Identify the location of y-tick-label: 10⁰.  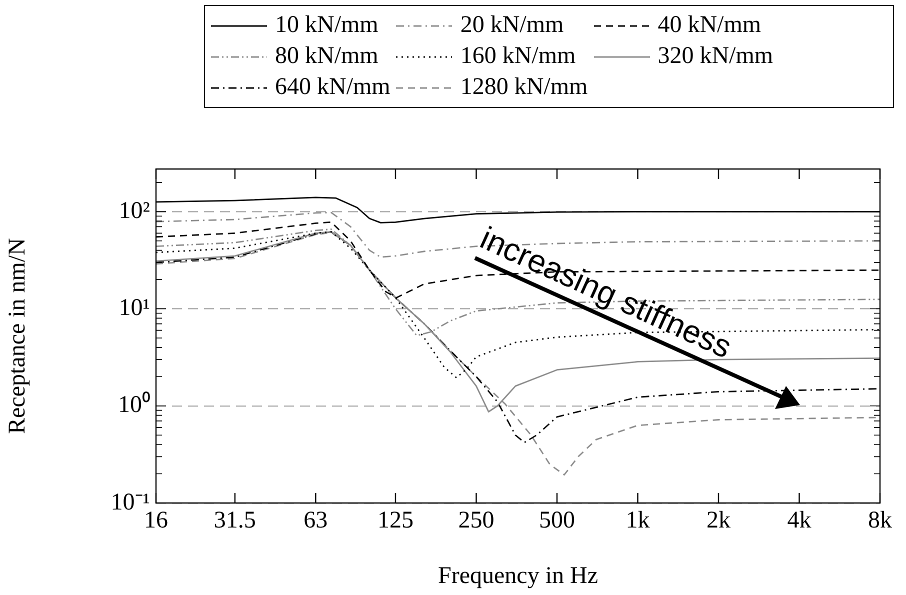
(134, 404).